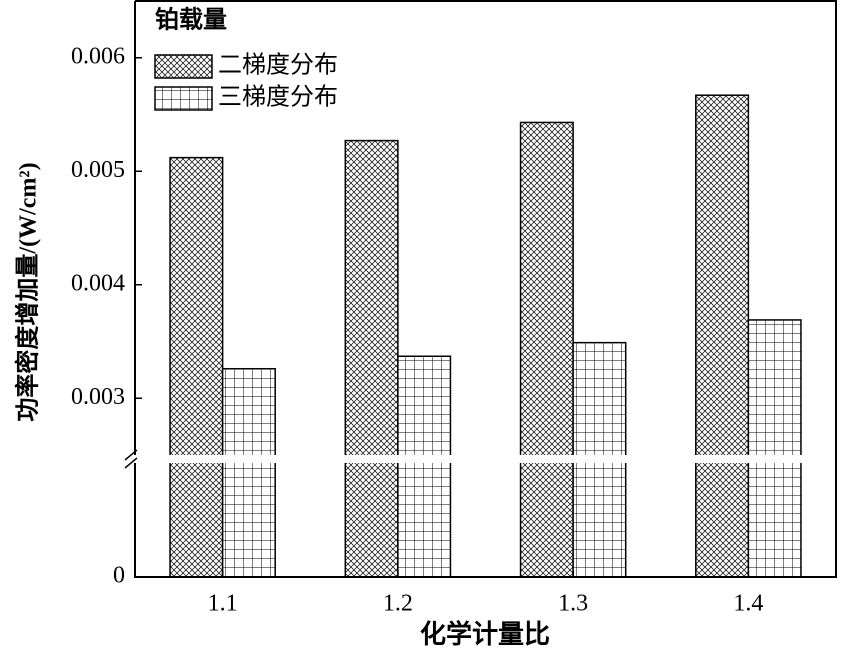  Describe the element at coordinates (278, 65) in the screenshot. I see `legend-label: 二梯度分布` at that location.